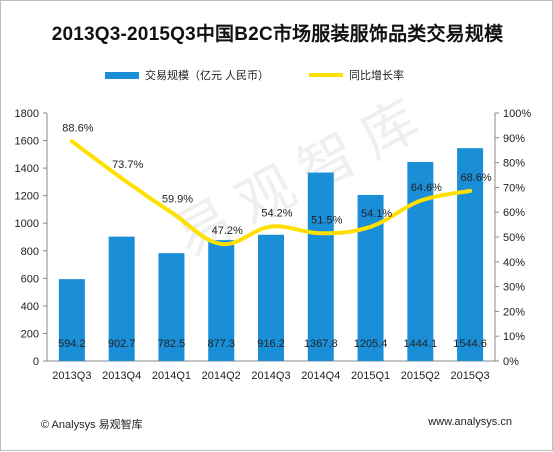 This screenshot has width=553, height=452. I want to click on x-tick-label: 2014Q1, so click(171, 376).